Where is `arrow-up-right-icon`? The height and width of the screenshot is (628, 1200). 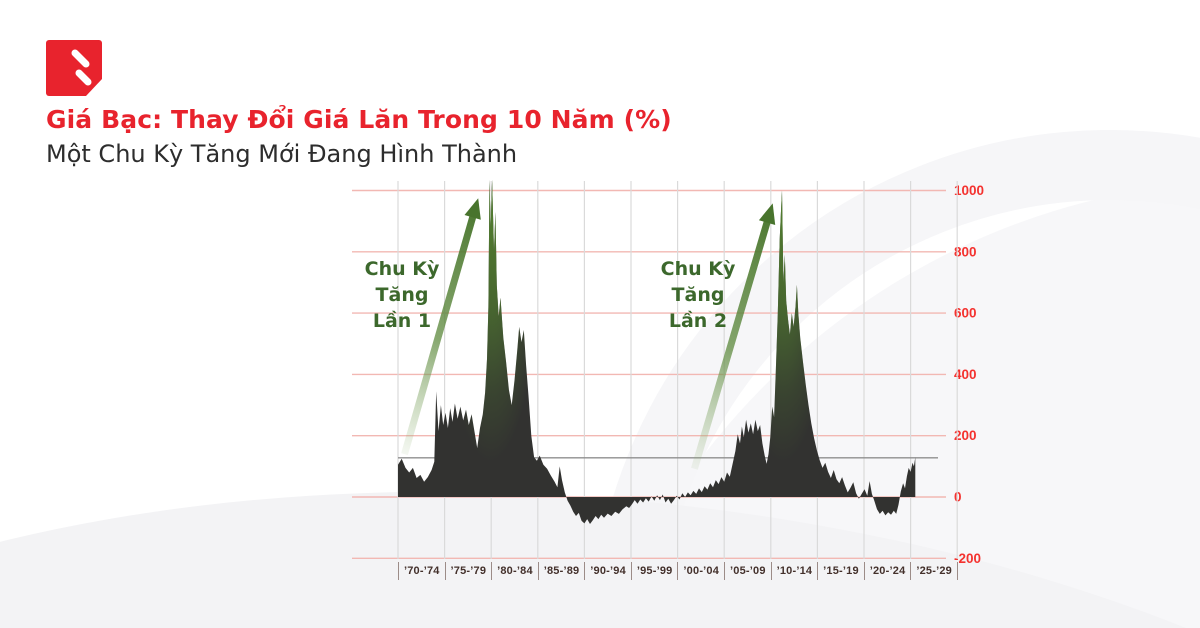 arrow-up-right-icon is located at coordinates (74, 68).